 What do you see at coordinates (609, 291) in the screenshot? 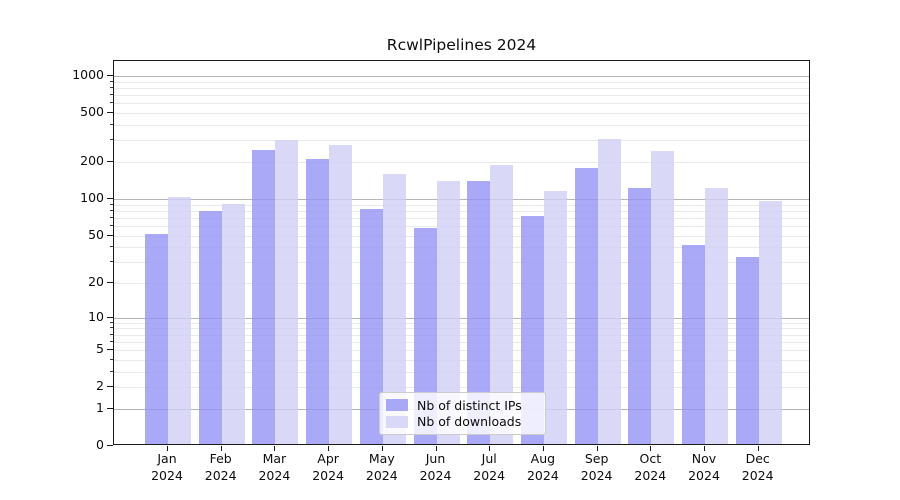
I see `bar-sep-downloads` at bounding box center [609, 291].